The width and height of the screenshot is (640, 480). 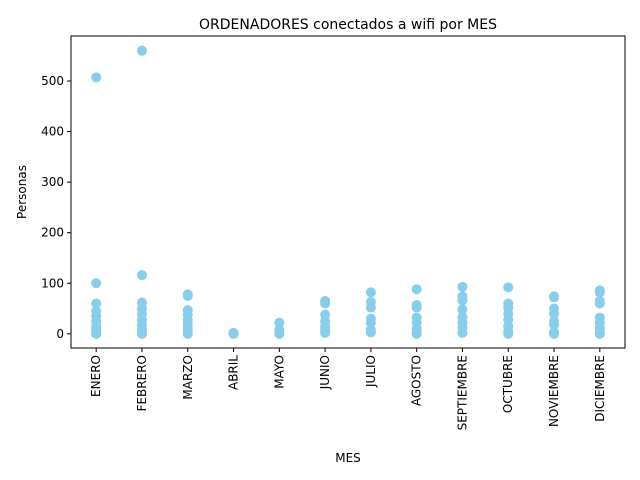 I want to click on x-axis-label: MES, so click(x=348, y=458).